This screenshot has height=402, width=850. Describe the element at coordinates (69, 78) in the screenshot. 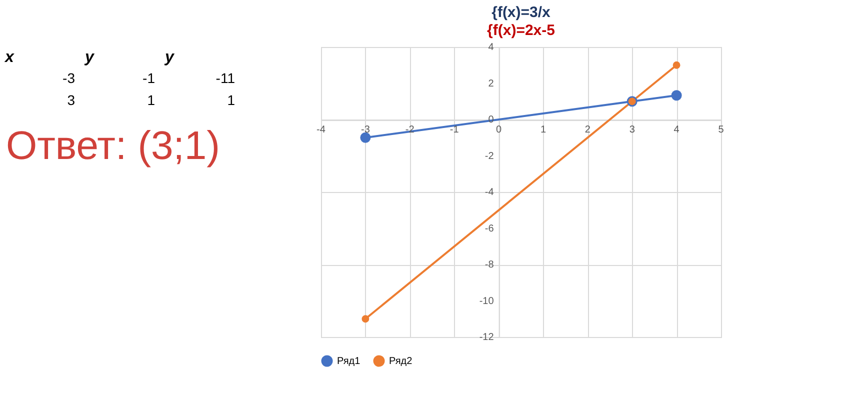

I see `text: -3` at that location.